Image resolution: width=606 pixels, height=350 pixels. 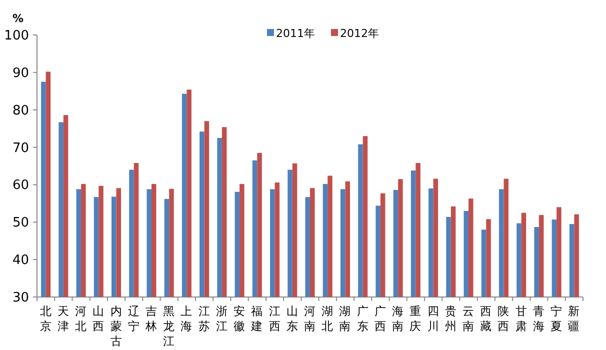 I want to click on y-axis-title: %, so click(x=18, y=18).